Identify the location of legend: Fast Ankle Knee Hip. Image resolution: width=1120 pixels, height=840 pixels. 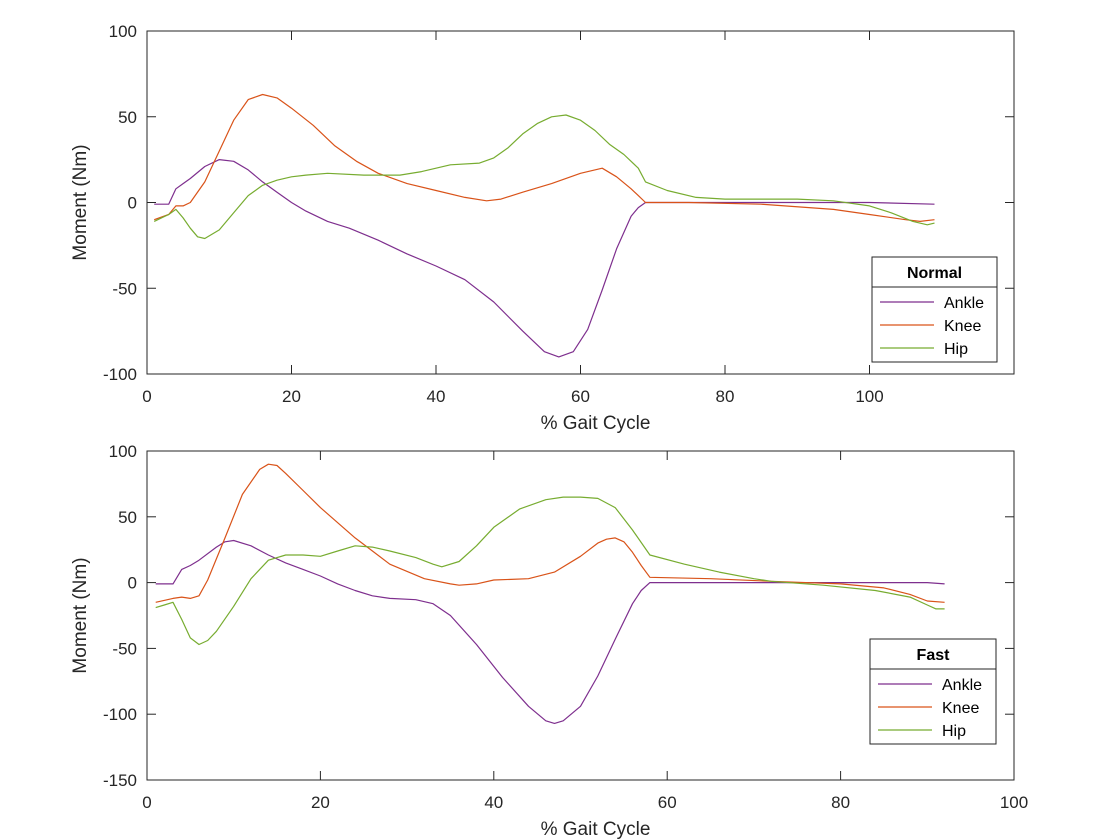
(933, 691).